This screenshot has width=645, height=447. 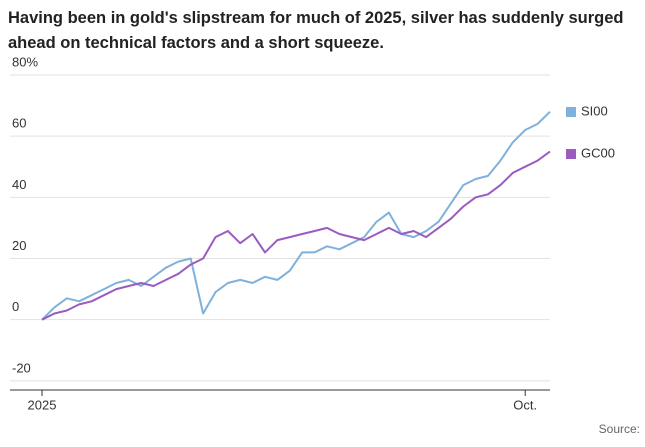 I want to click on y-tick-label: 0, so click(x=15, y=306).